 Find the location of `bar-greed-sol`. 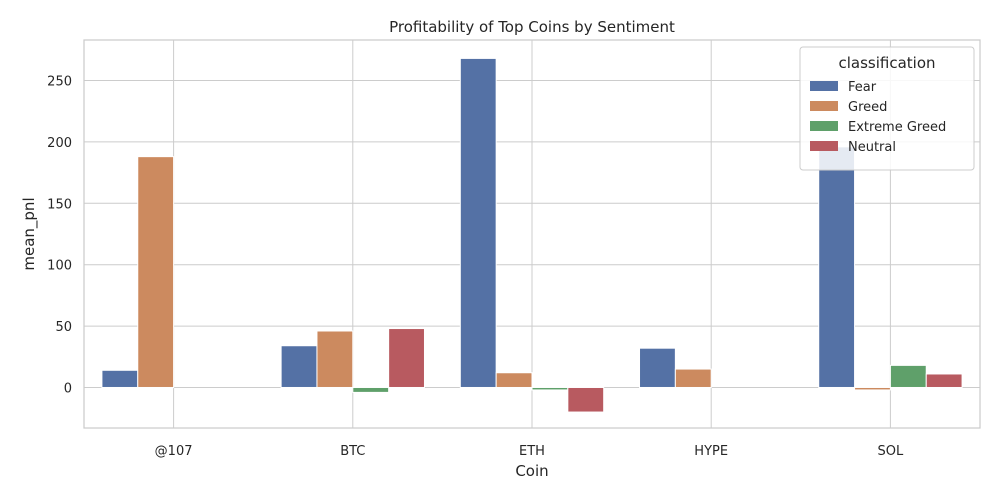

bar-greed-sol is located at coordinates (872, 388).